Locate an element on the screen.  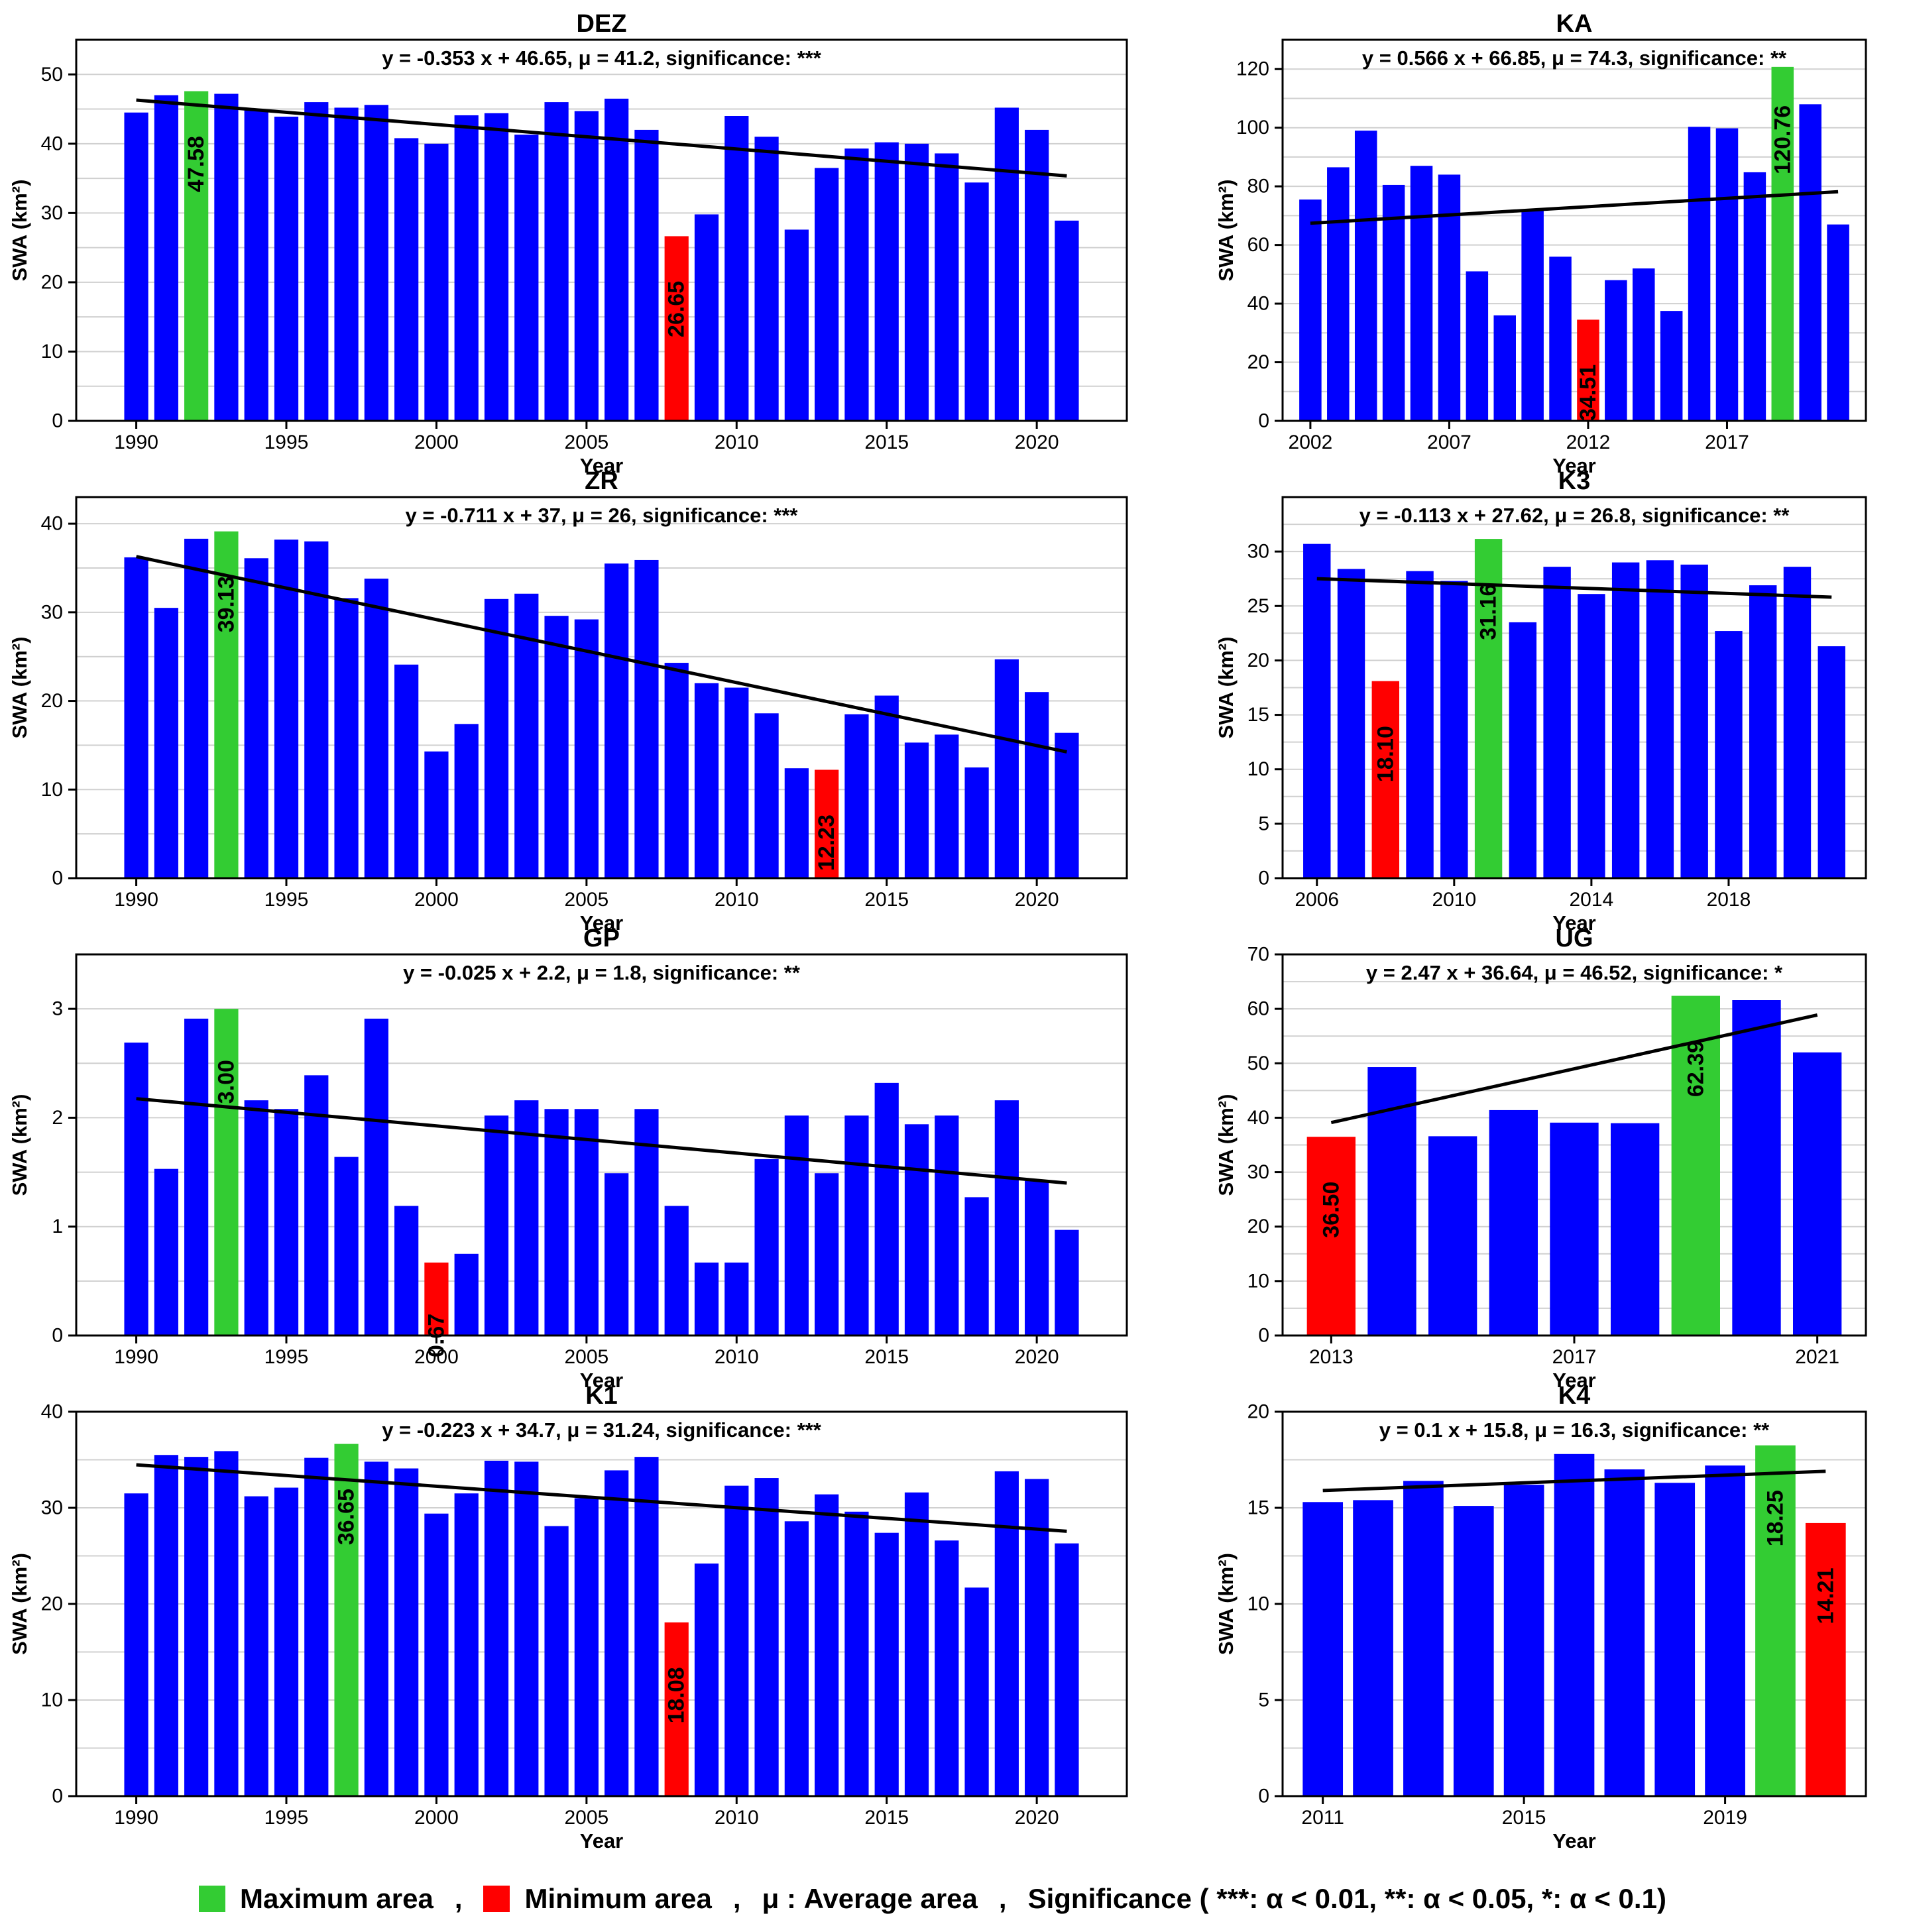
x-axis-label: Year is located at coordinates (1574, 1380).